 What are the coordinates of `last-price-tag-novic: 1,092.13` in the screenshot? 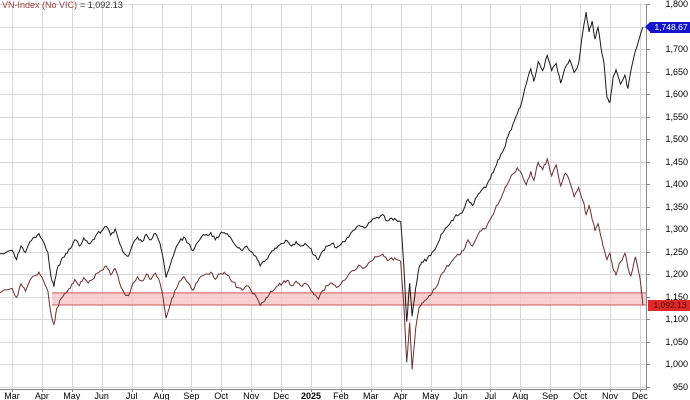 It's located at (669, 306).